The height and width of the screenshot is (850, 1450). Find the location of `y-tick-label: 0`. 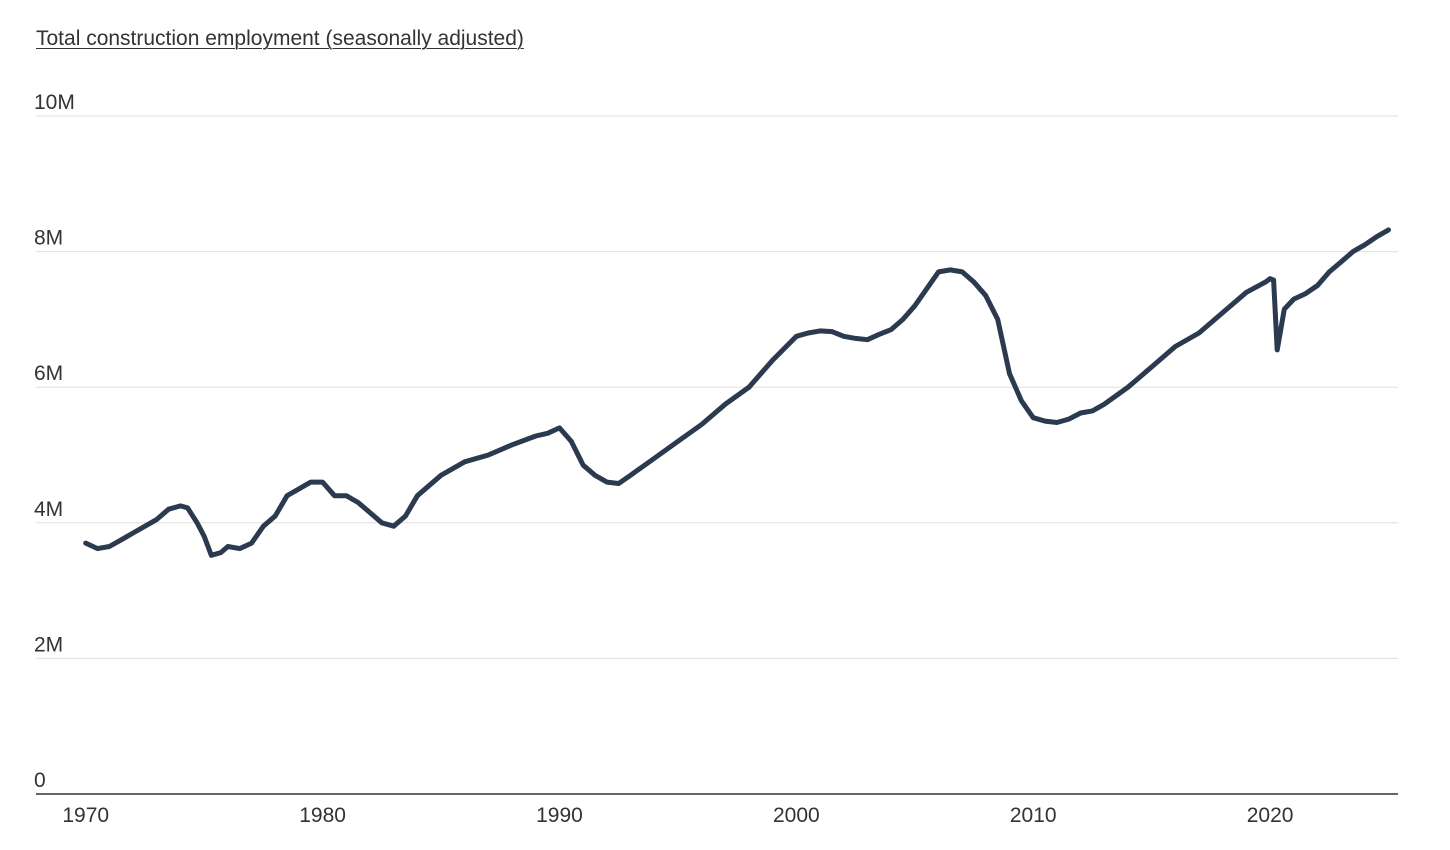

y-tick-label: 0 is located at coordinates (40, 780).